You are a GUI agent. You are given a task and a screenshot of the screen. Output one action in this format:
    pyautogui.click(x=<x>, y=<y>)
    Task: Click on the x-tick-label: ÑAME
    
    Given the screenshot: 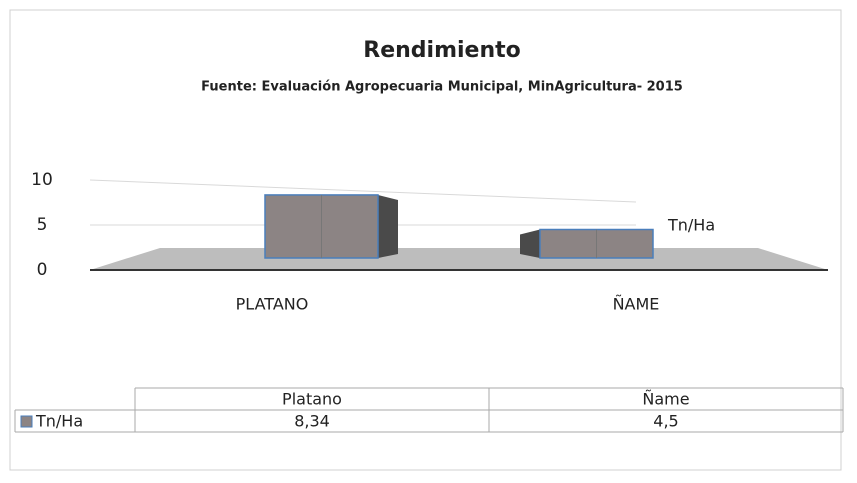 What is the action you would take?
    pyautogui.click(x=636, y=304)
    